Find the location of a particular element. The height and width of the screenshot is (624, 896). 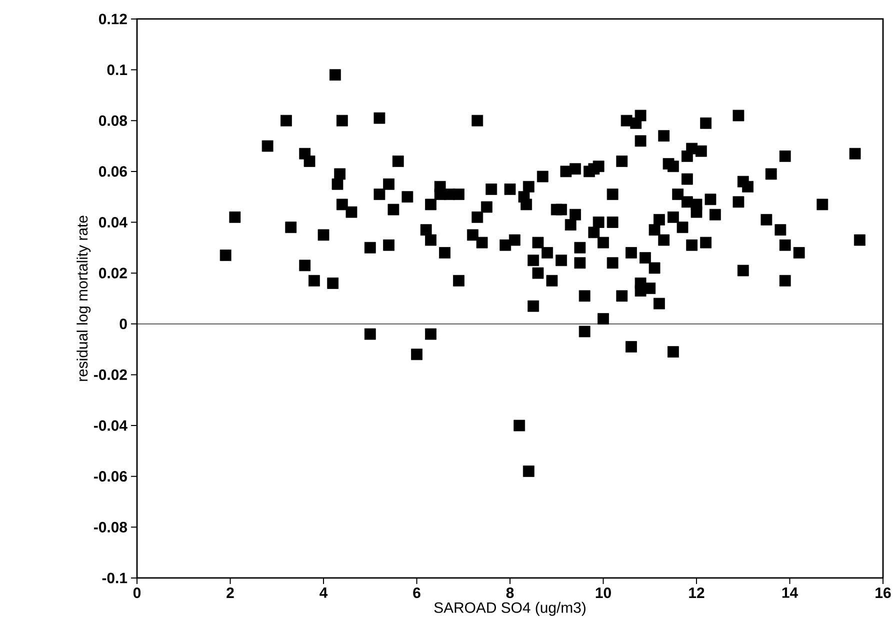

y-tick-label: -0.02 is located at coordinates (110, 374).